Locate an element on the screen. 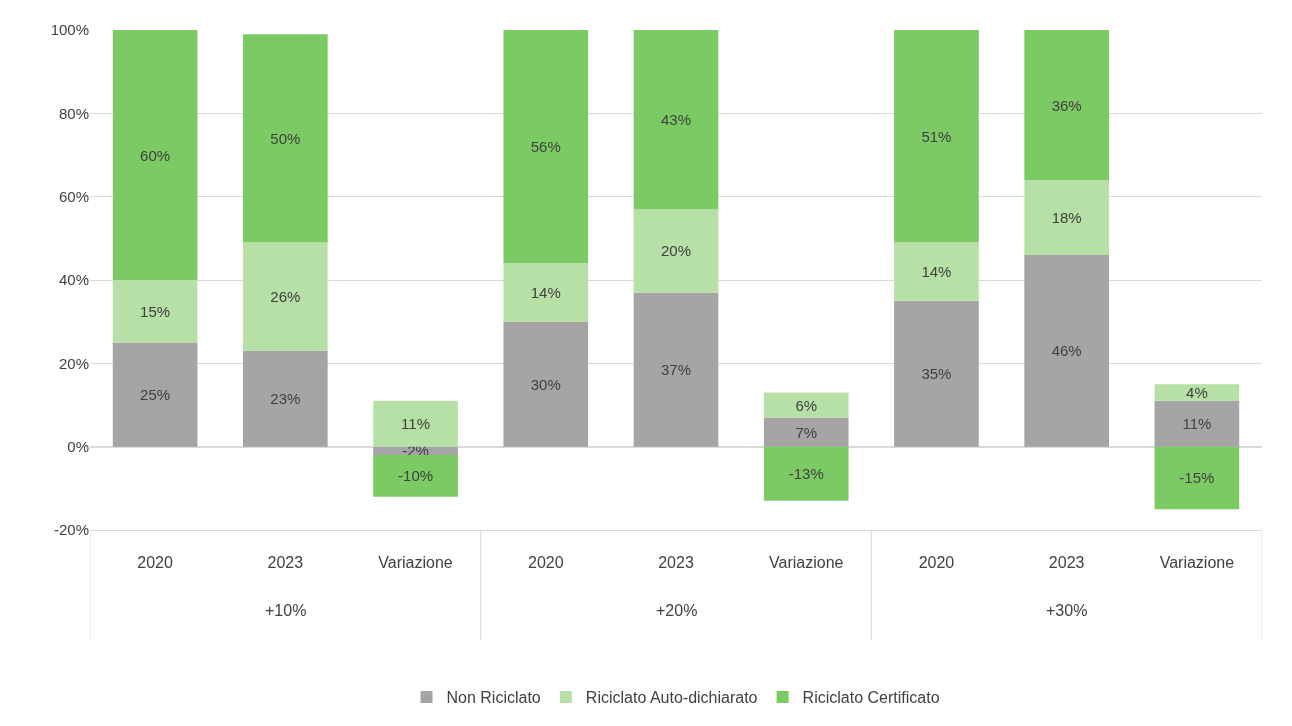  data-label: 36% is located at coordinates (1066, 105).